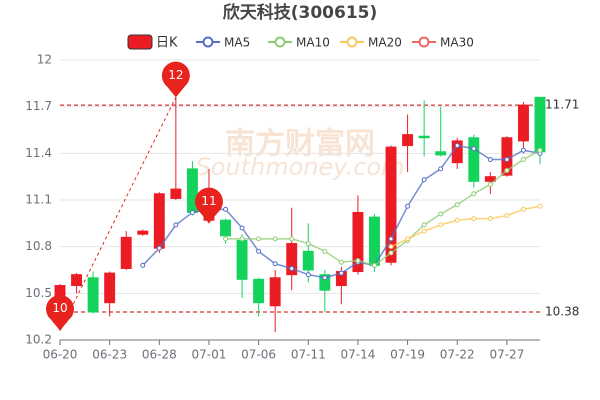 This screenshot has height=400, width=600. I want to click on y-tick-label: 11.1, so click(38, 200).